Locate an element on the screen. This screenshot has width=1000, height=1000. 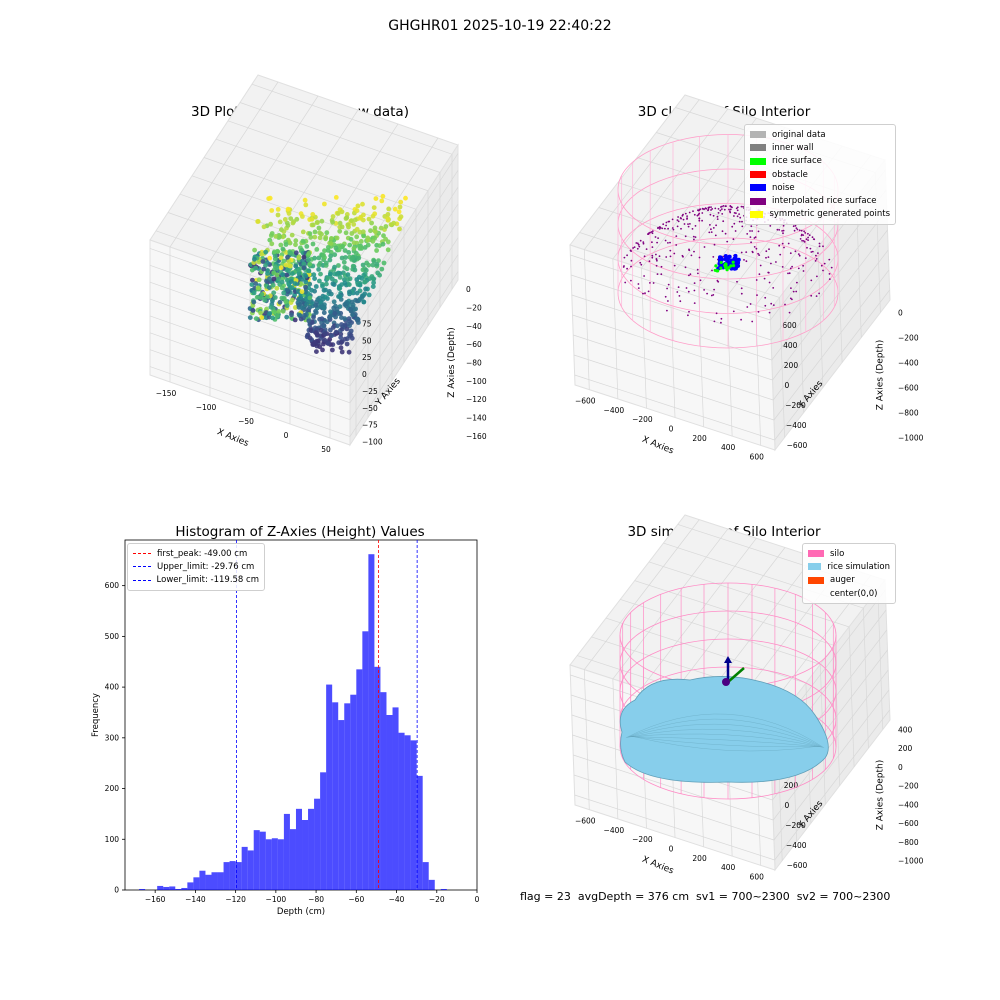
p4-z-tick-label: 0 is located at coordinates (900, 767).